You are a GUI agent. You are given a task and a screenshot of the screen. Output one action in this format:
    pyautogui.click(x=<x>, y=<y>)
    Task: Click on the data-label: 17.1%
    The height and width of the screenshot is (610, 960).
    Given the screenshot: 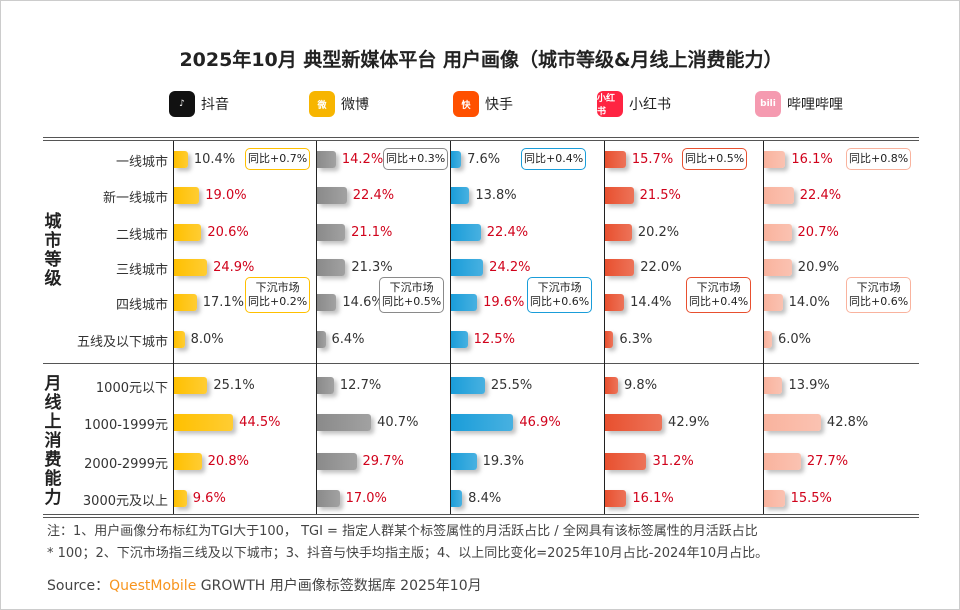 What is the action you would take?
    pyautogui.click(x=223, y=302)
    